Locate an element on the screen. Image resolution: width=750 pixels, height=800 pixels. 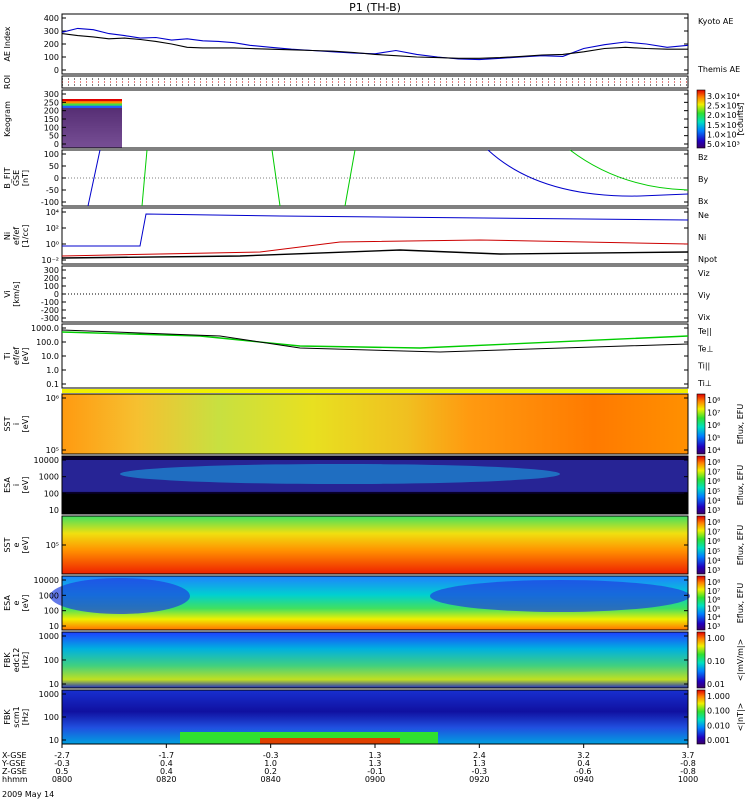
ti-bar is located at coordinates (375, 391).